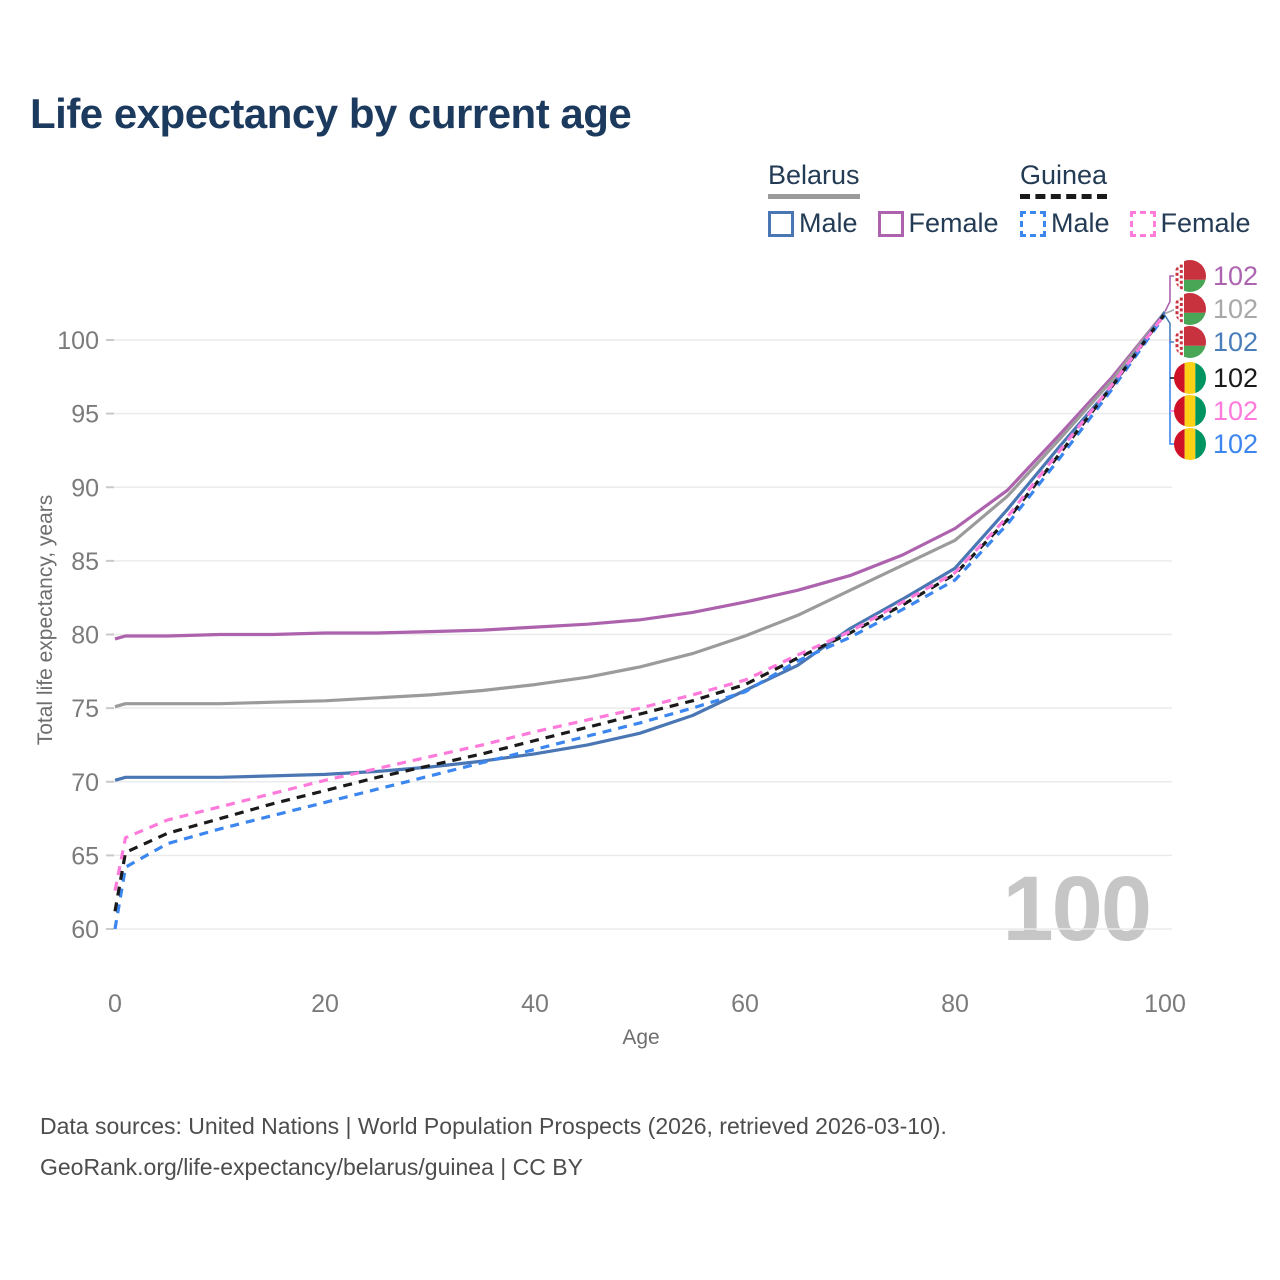 The width and height of the screenshot is (1280, 1280). I want to click on belarus-female-swatch-icon, so click(890, 223).